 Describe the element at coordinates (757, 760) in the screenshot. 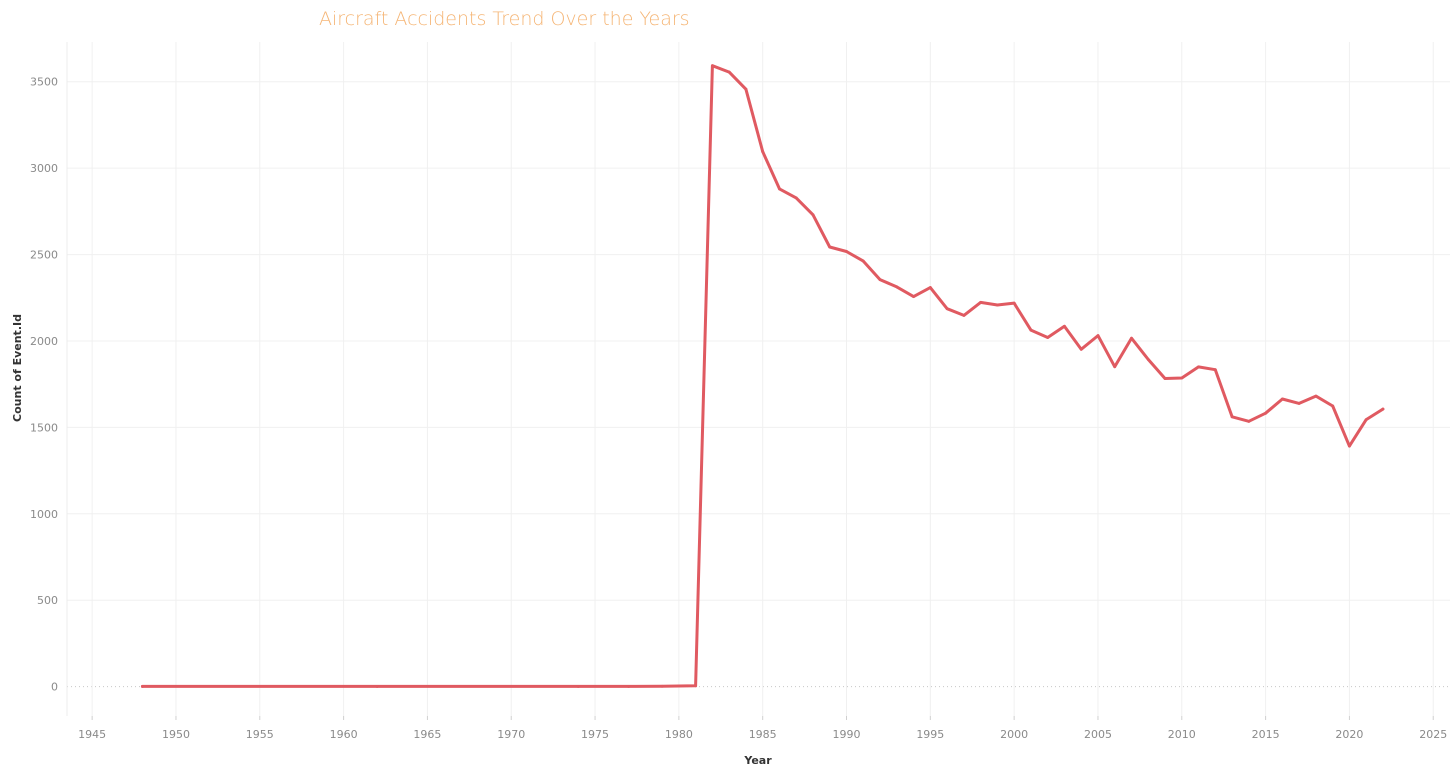

I see `x-axis-title: Year` at that location.